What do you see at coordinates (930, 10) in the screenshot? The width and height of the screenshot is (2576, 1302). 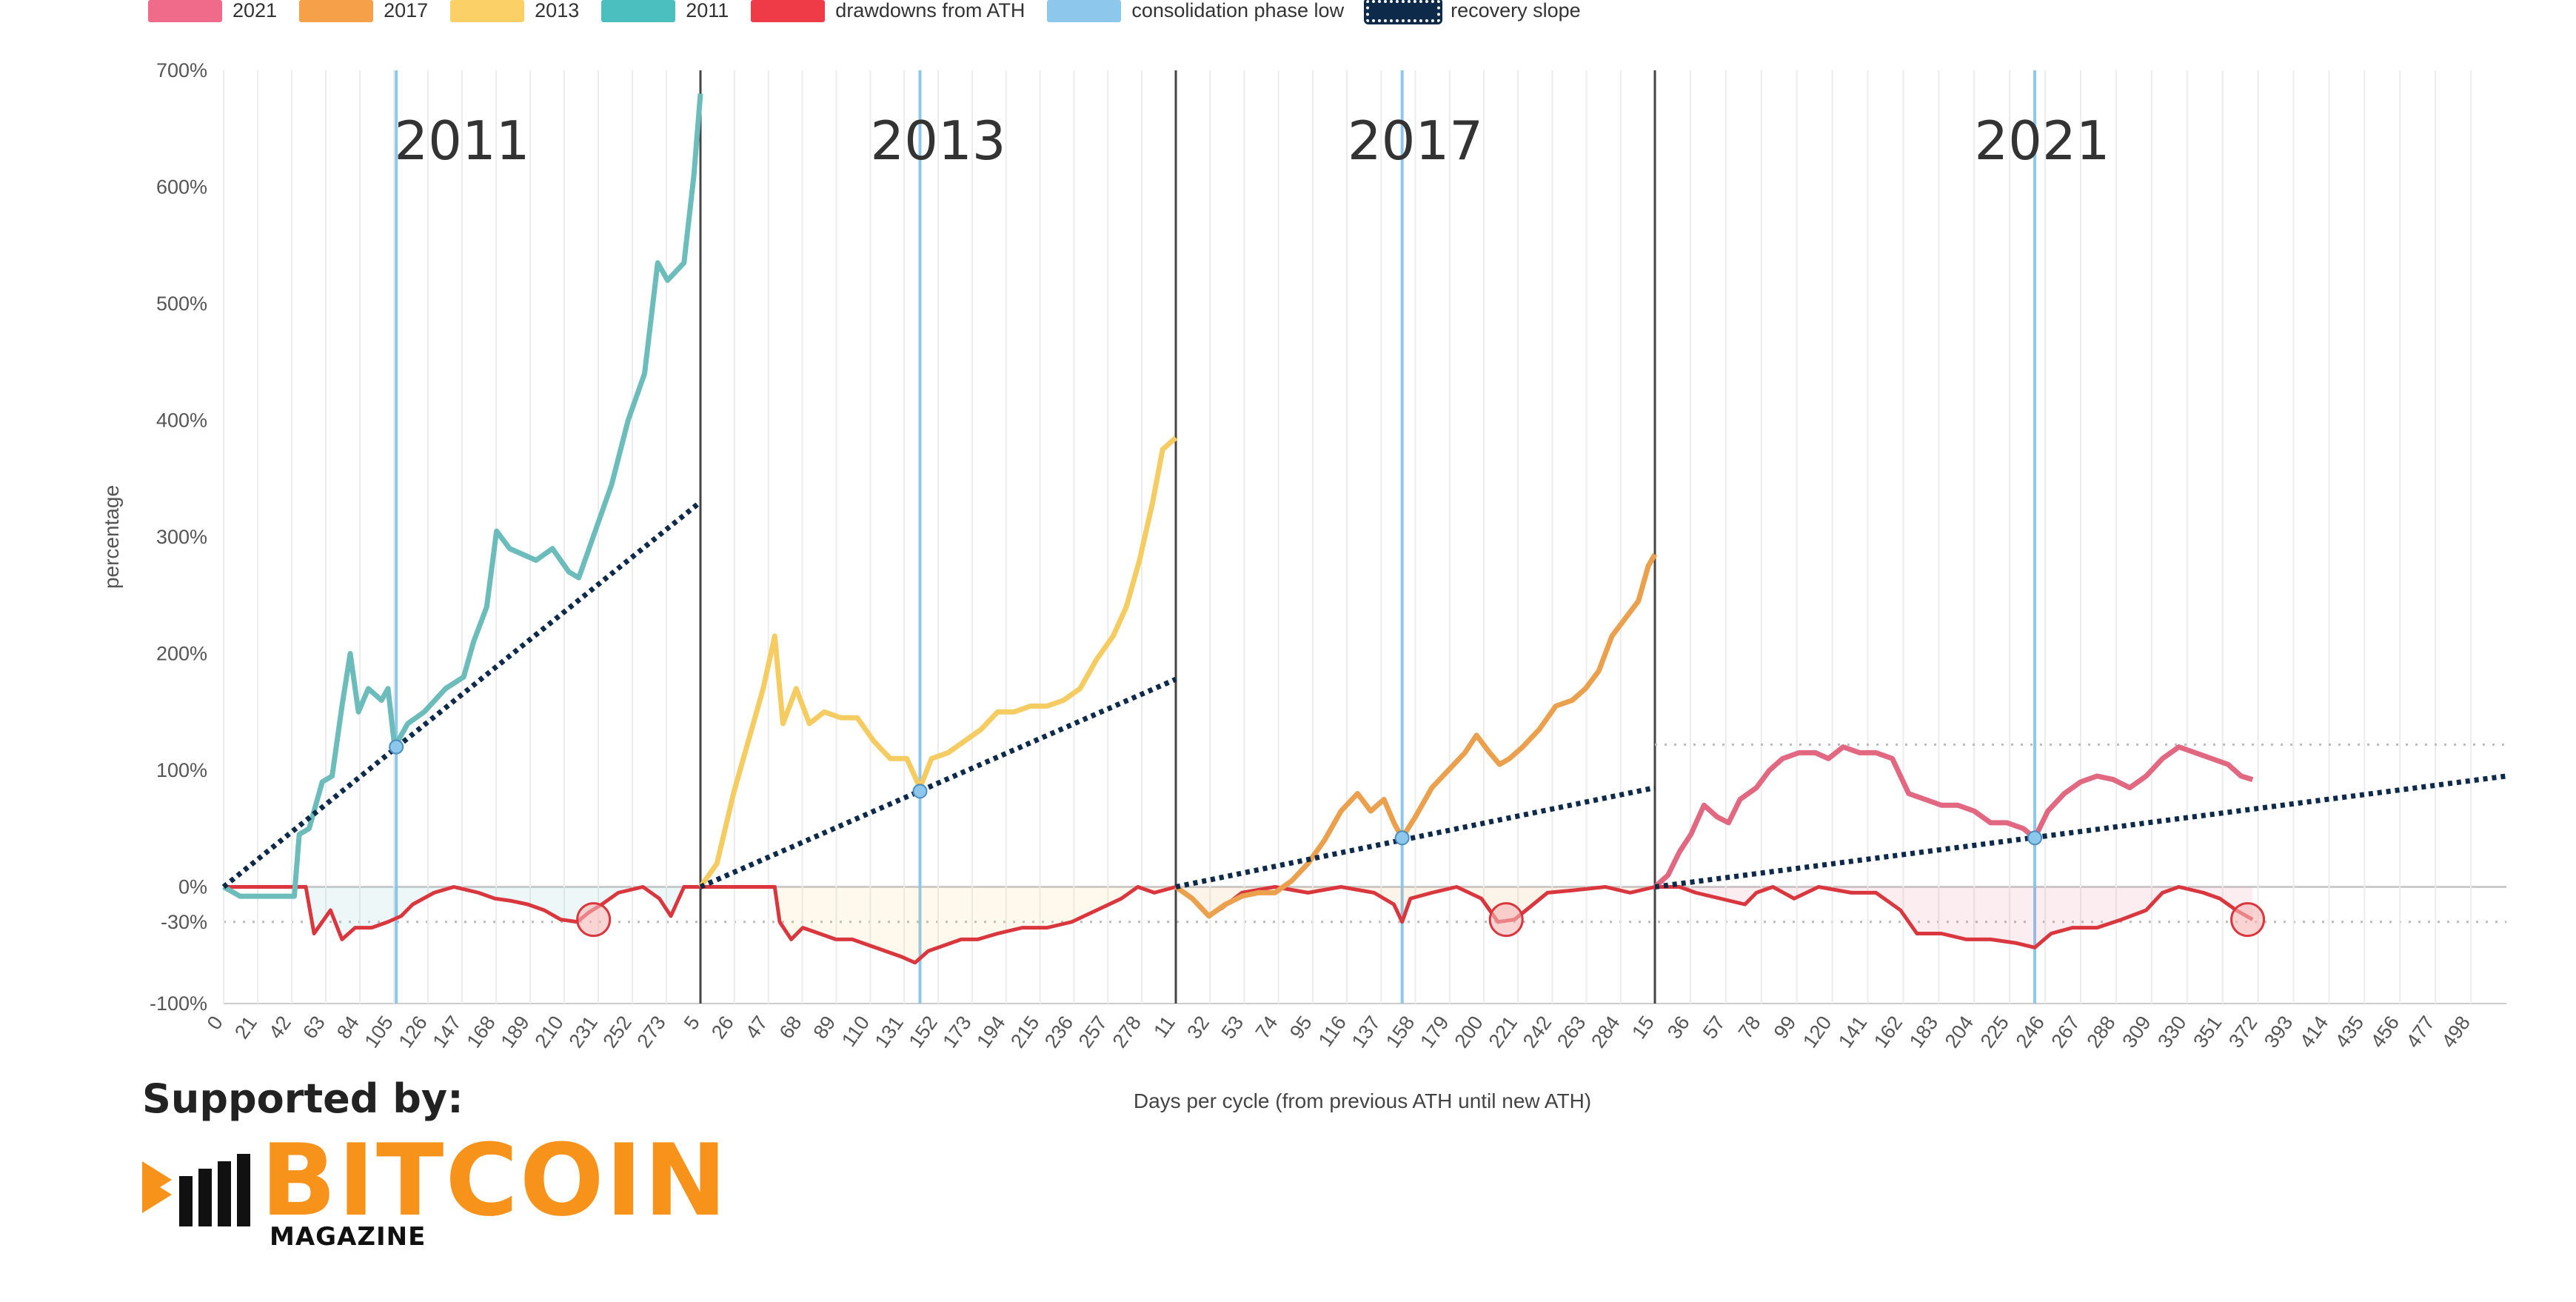 I see `legend-label: drawdowns from ATH` at bounding box center [930, 10].